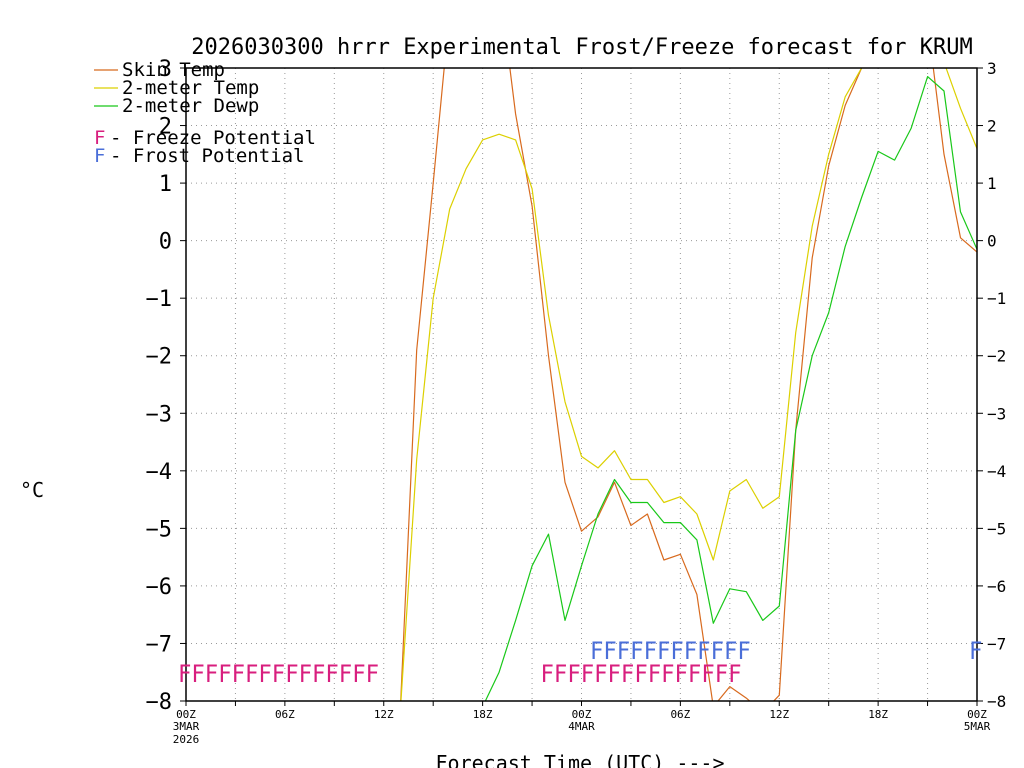  Describe the element at coordinates (186, 726) in the screenshot. I see `x-tick-date: 3MAR` at that location.